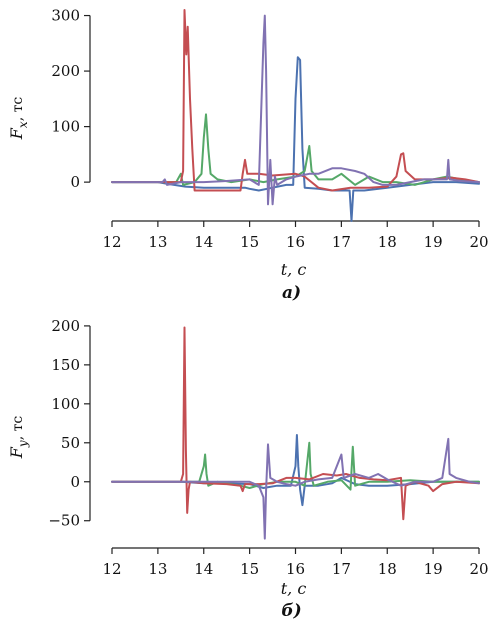  I want to click on y-axis-subscript: y, so click(23, 444).